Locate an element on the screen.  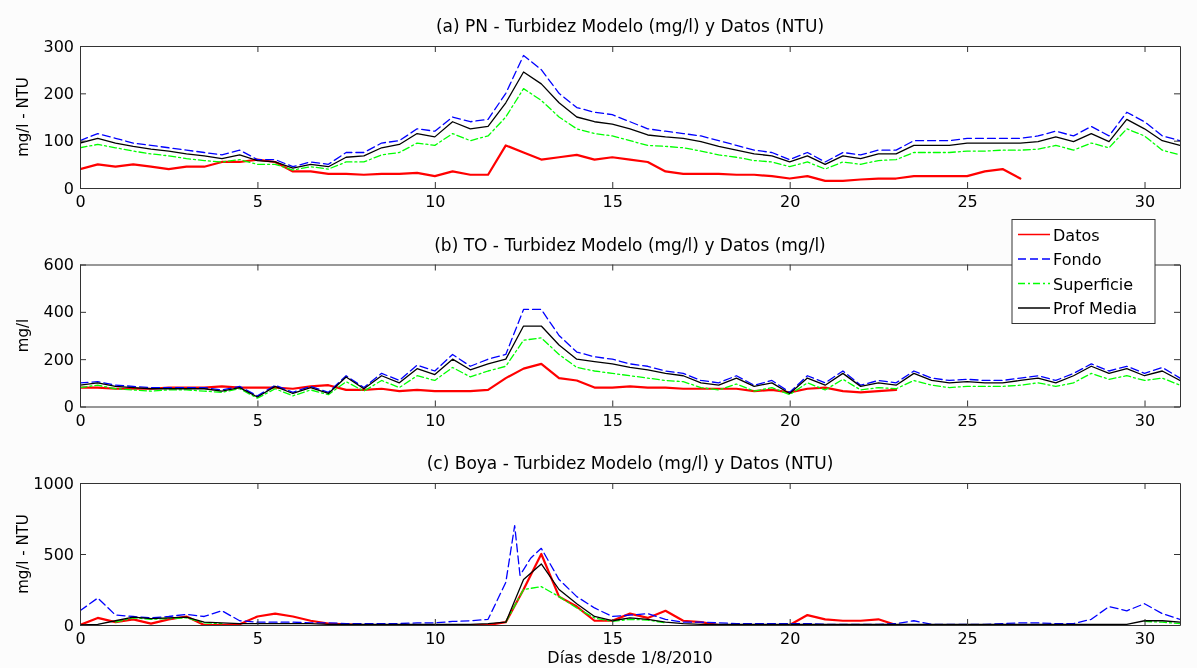
chart-title: (c) Boya - Turbidez Modelo (mg/l) y Datos (NTU) is located at coordinates (630, 463).